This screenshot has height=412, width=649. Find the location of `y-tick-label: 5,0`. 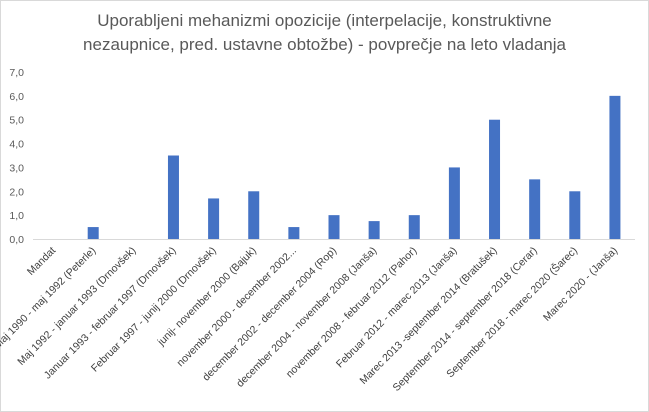

y-tick-label: 5,0 is located at coordinates (16, 121).